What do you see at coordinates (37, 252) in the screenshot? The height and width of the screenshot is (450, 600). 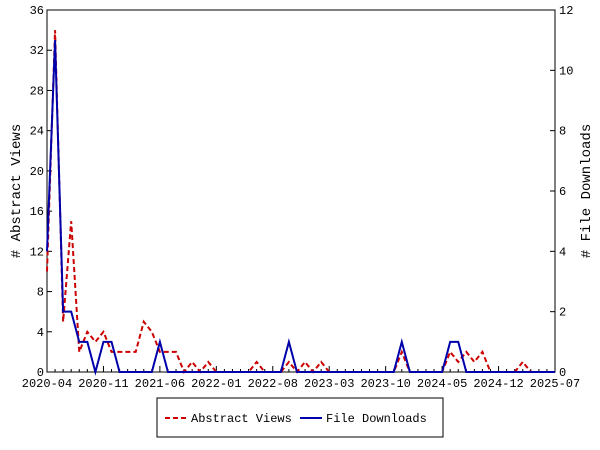 I see `y-tick-label: 12` at bounding box center [37, 252].